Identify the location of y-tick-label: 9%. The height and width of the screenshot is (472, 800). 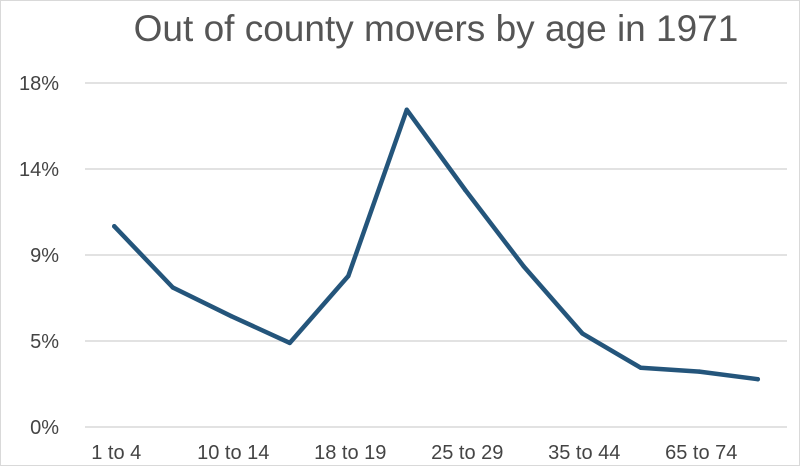
(44, 256).